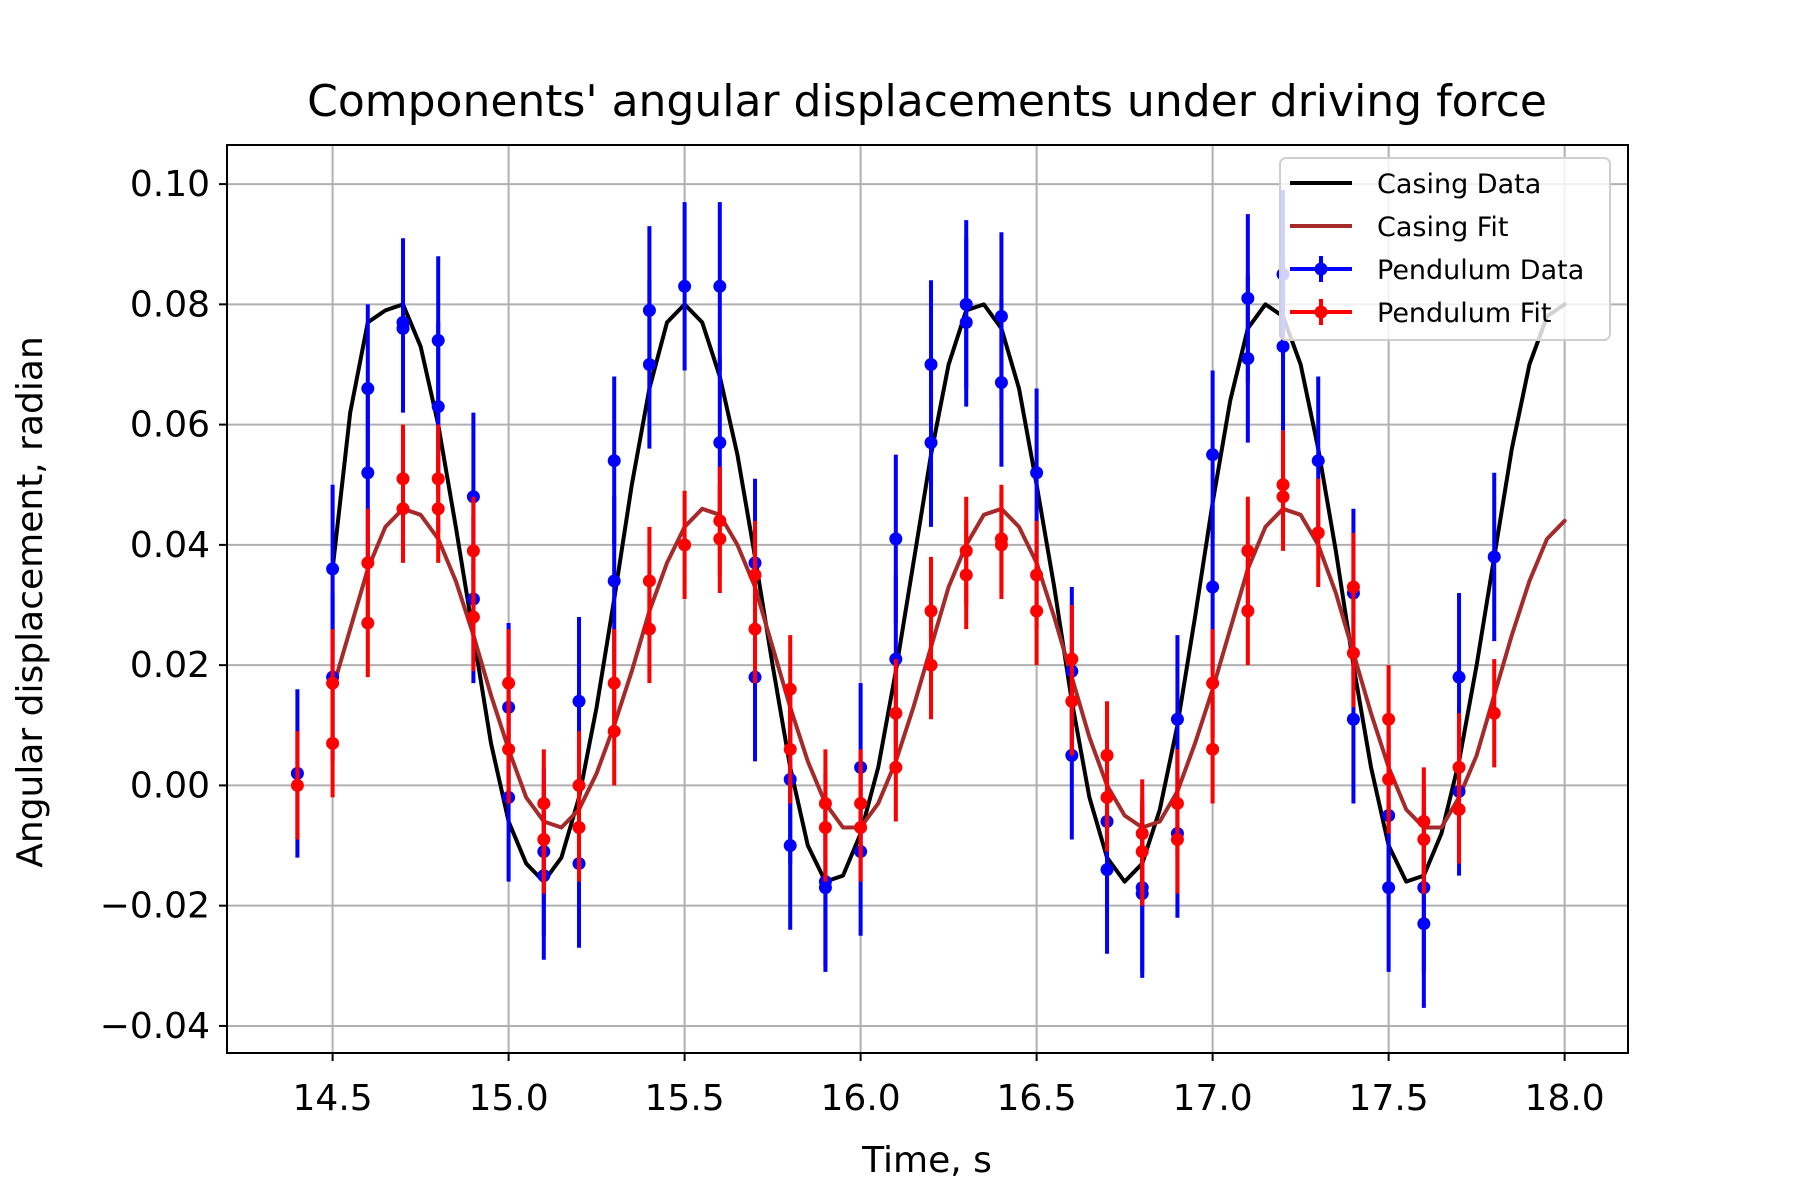  Describe the element at coordinates (509, 1098) in the screenshot. I see `x-tick-label: 15.0` at that location.